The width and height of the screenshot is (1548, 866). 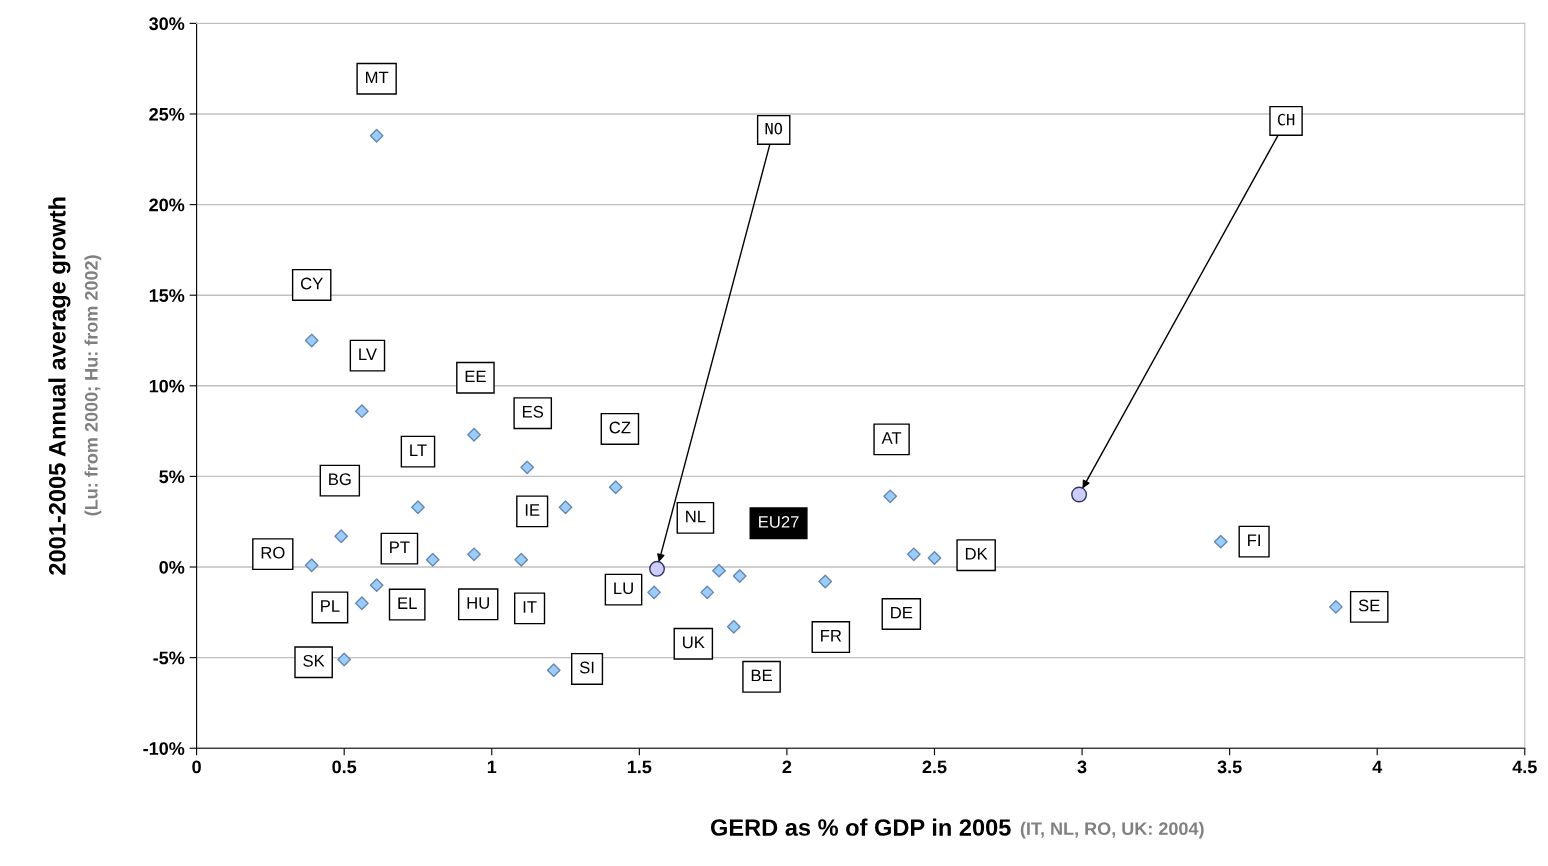 I want to click on x-tick-label: 1, so click(x=492, y=767).